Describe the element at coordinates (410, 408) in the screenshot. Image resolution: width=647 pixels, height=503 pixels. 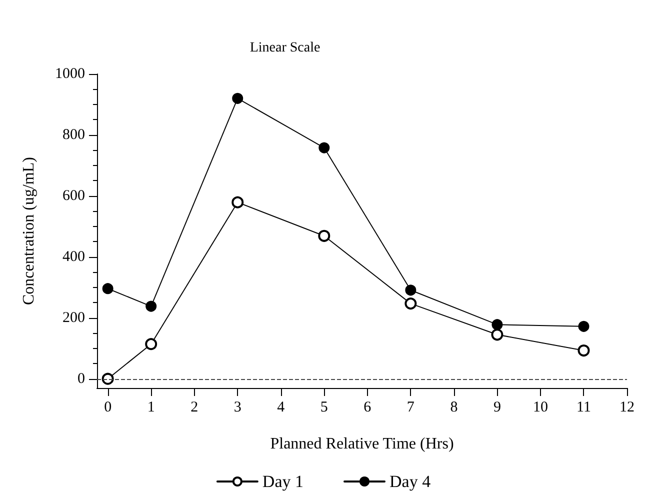
I see `x-tick-label: 7` at that location.